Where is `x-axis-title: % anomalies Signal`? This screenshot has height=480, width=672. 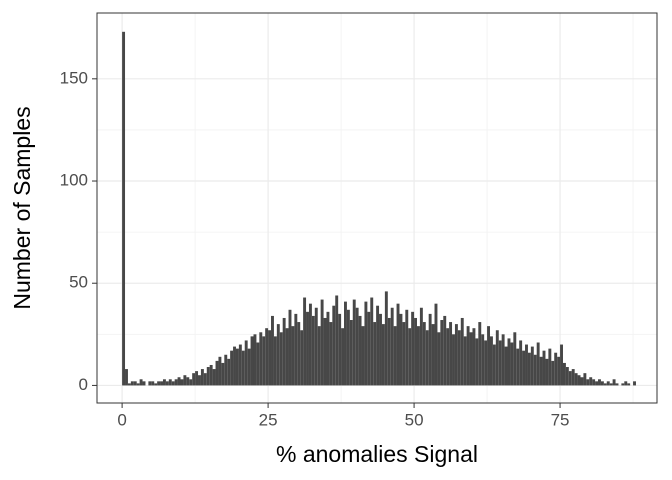 x-axis-title: % anomalies Signal is located at coordinates (377, 454).